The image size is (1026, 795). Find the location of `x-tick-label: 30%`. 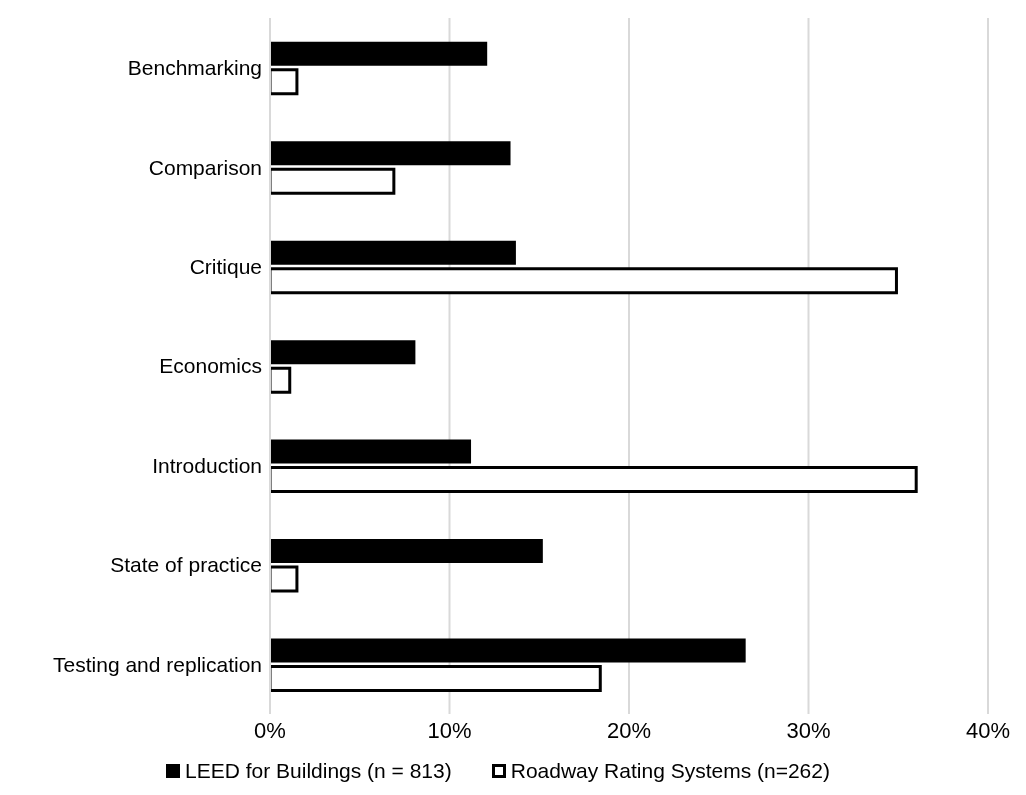

x-tick-label: 30% is located at coordinates (808, 730).